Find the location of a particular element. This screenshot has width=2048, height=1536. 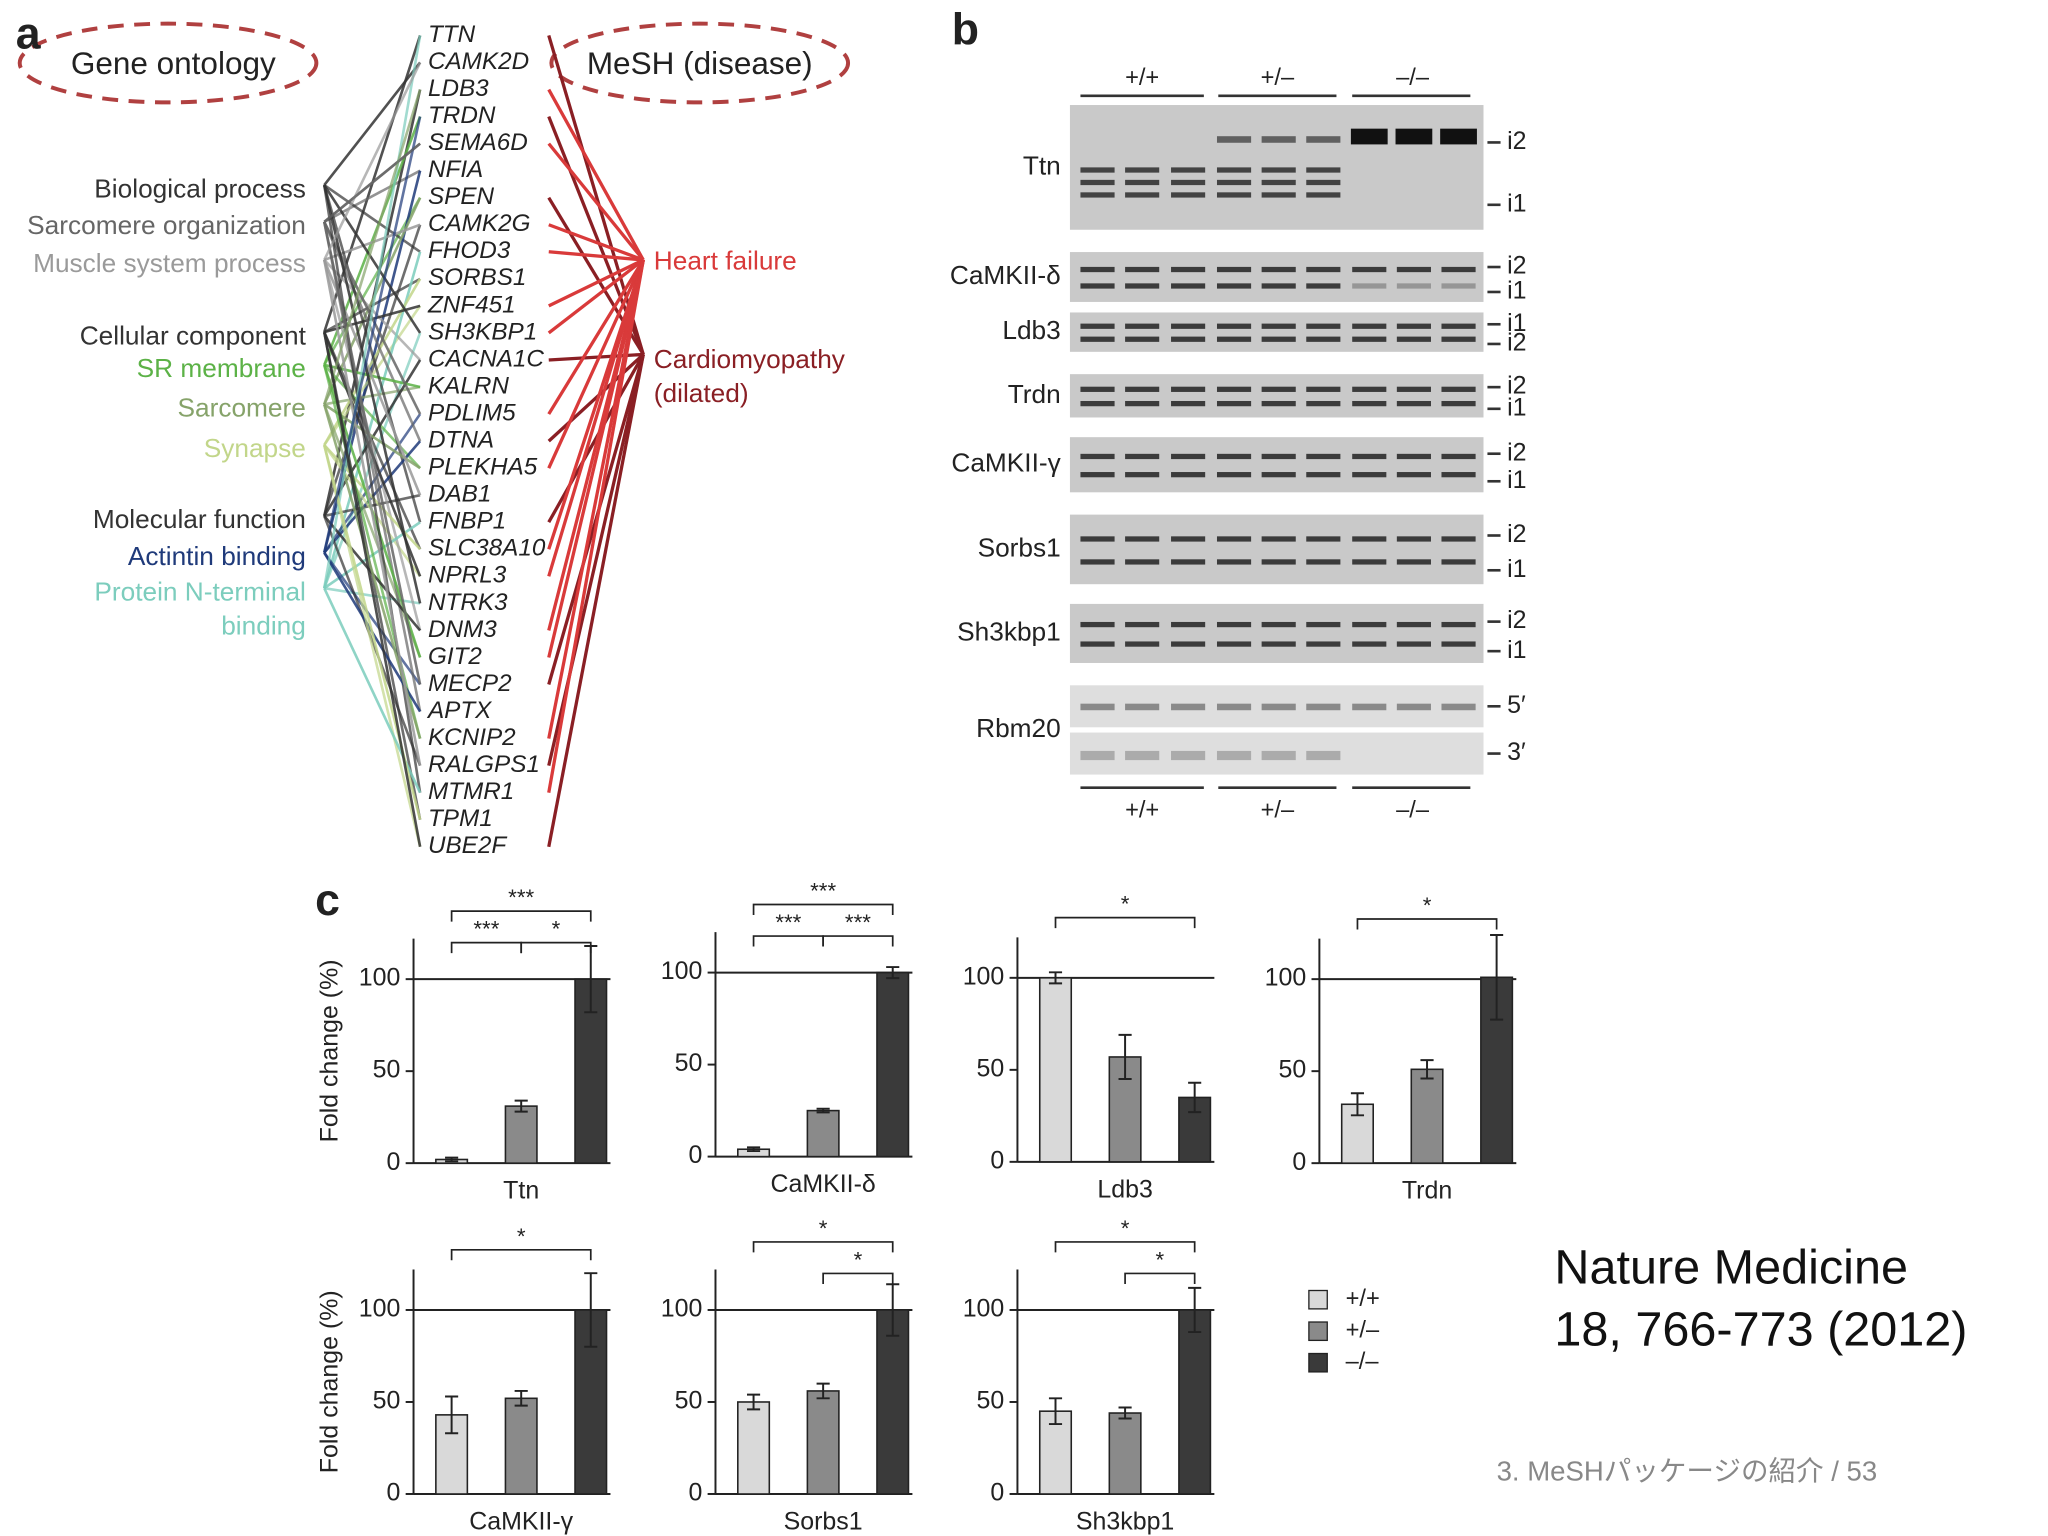

header: MeSH (disease) is located at coordinates (700, 63).